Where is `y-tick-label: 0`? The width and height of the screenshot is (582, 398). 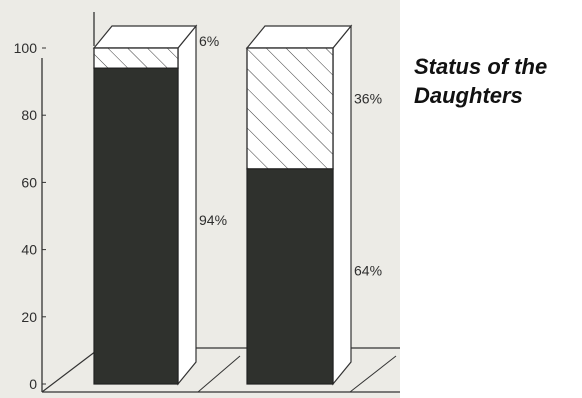
y-tick-label: 0 is located at coordinates (33, 384).